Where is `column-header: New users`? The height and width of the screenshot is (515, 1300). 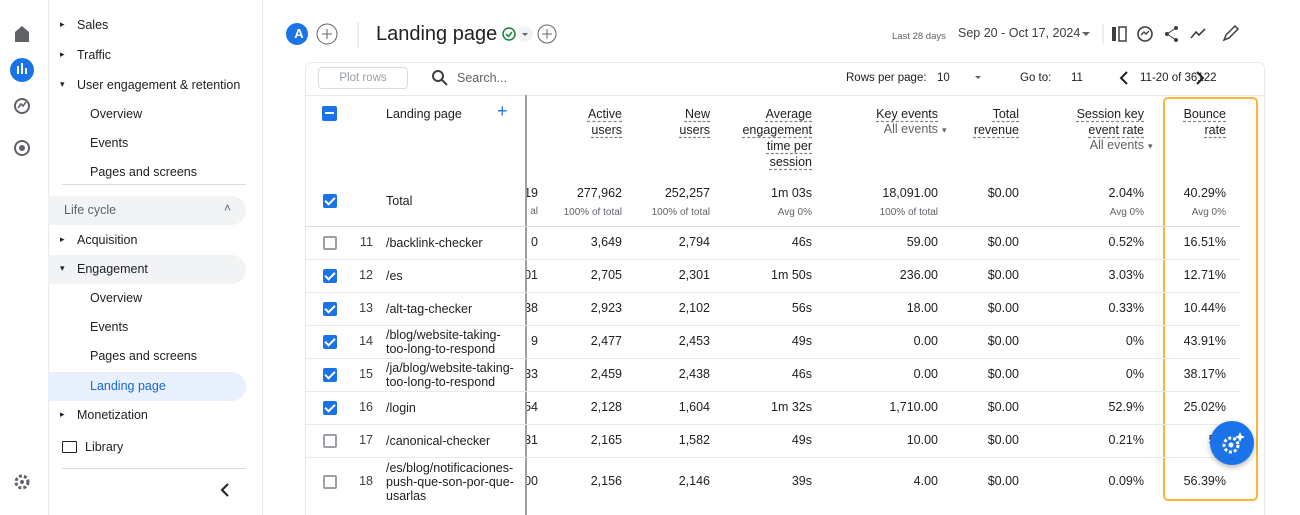
column-header: New users is located at coordinates (694, 122).